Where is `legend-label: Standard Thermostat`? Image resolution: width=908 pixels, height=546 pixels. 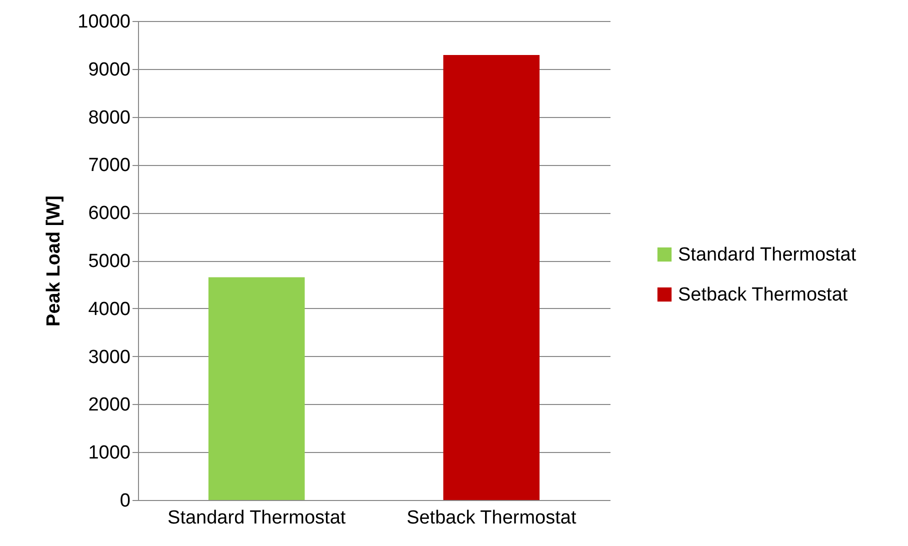
legend-label: Standard Thermostat is located at coordinates (767, 255).